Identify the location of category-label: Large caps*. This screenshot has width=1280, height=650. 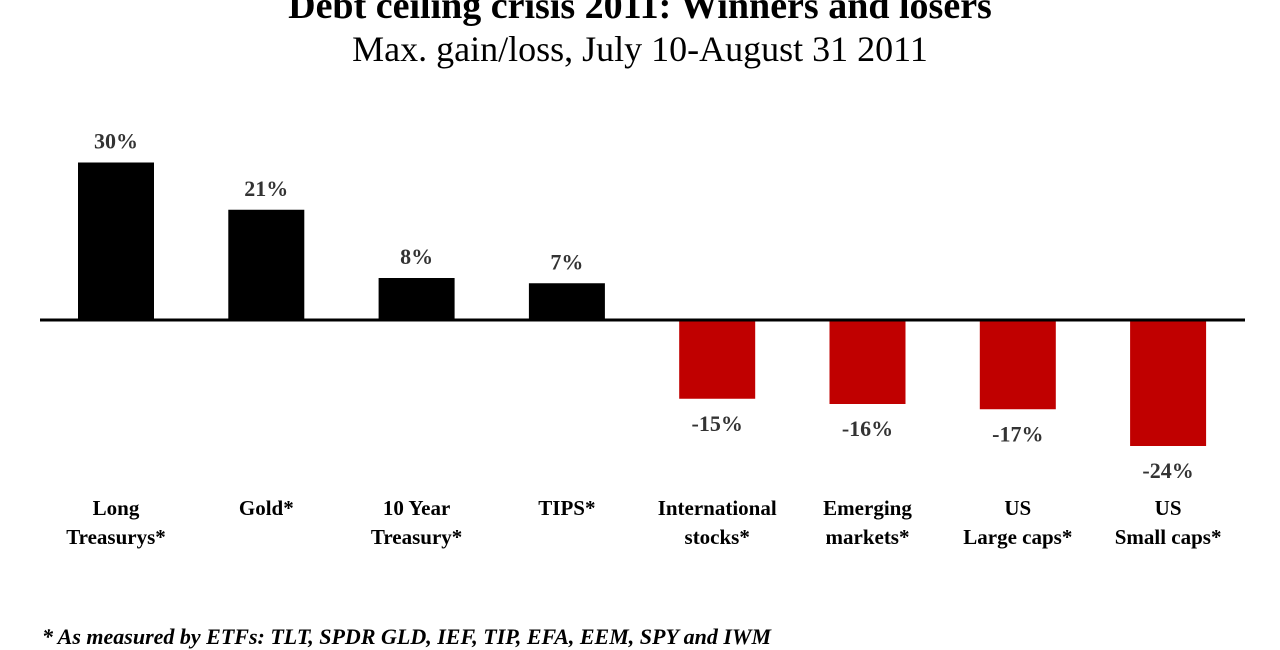
(1017, 537).